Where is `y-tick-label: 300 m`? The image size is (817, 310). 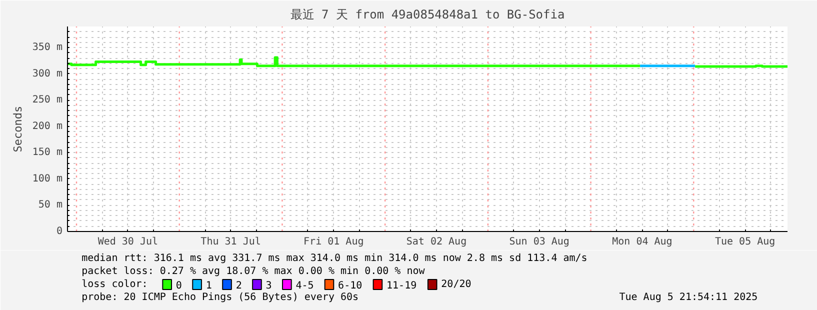
y-tick-label: 300 m is located at coordinates (47, 74).